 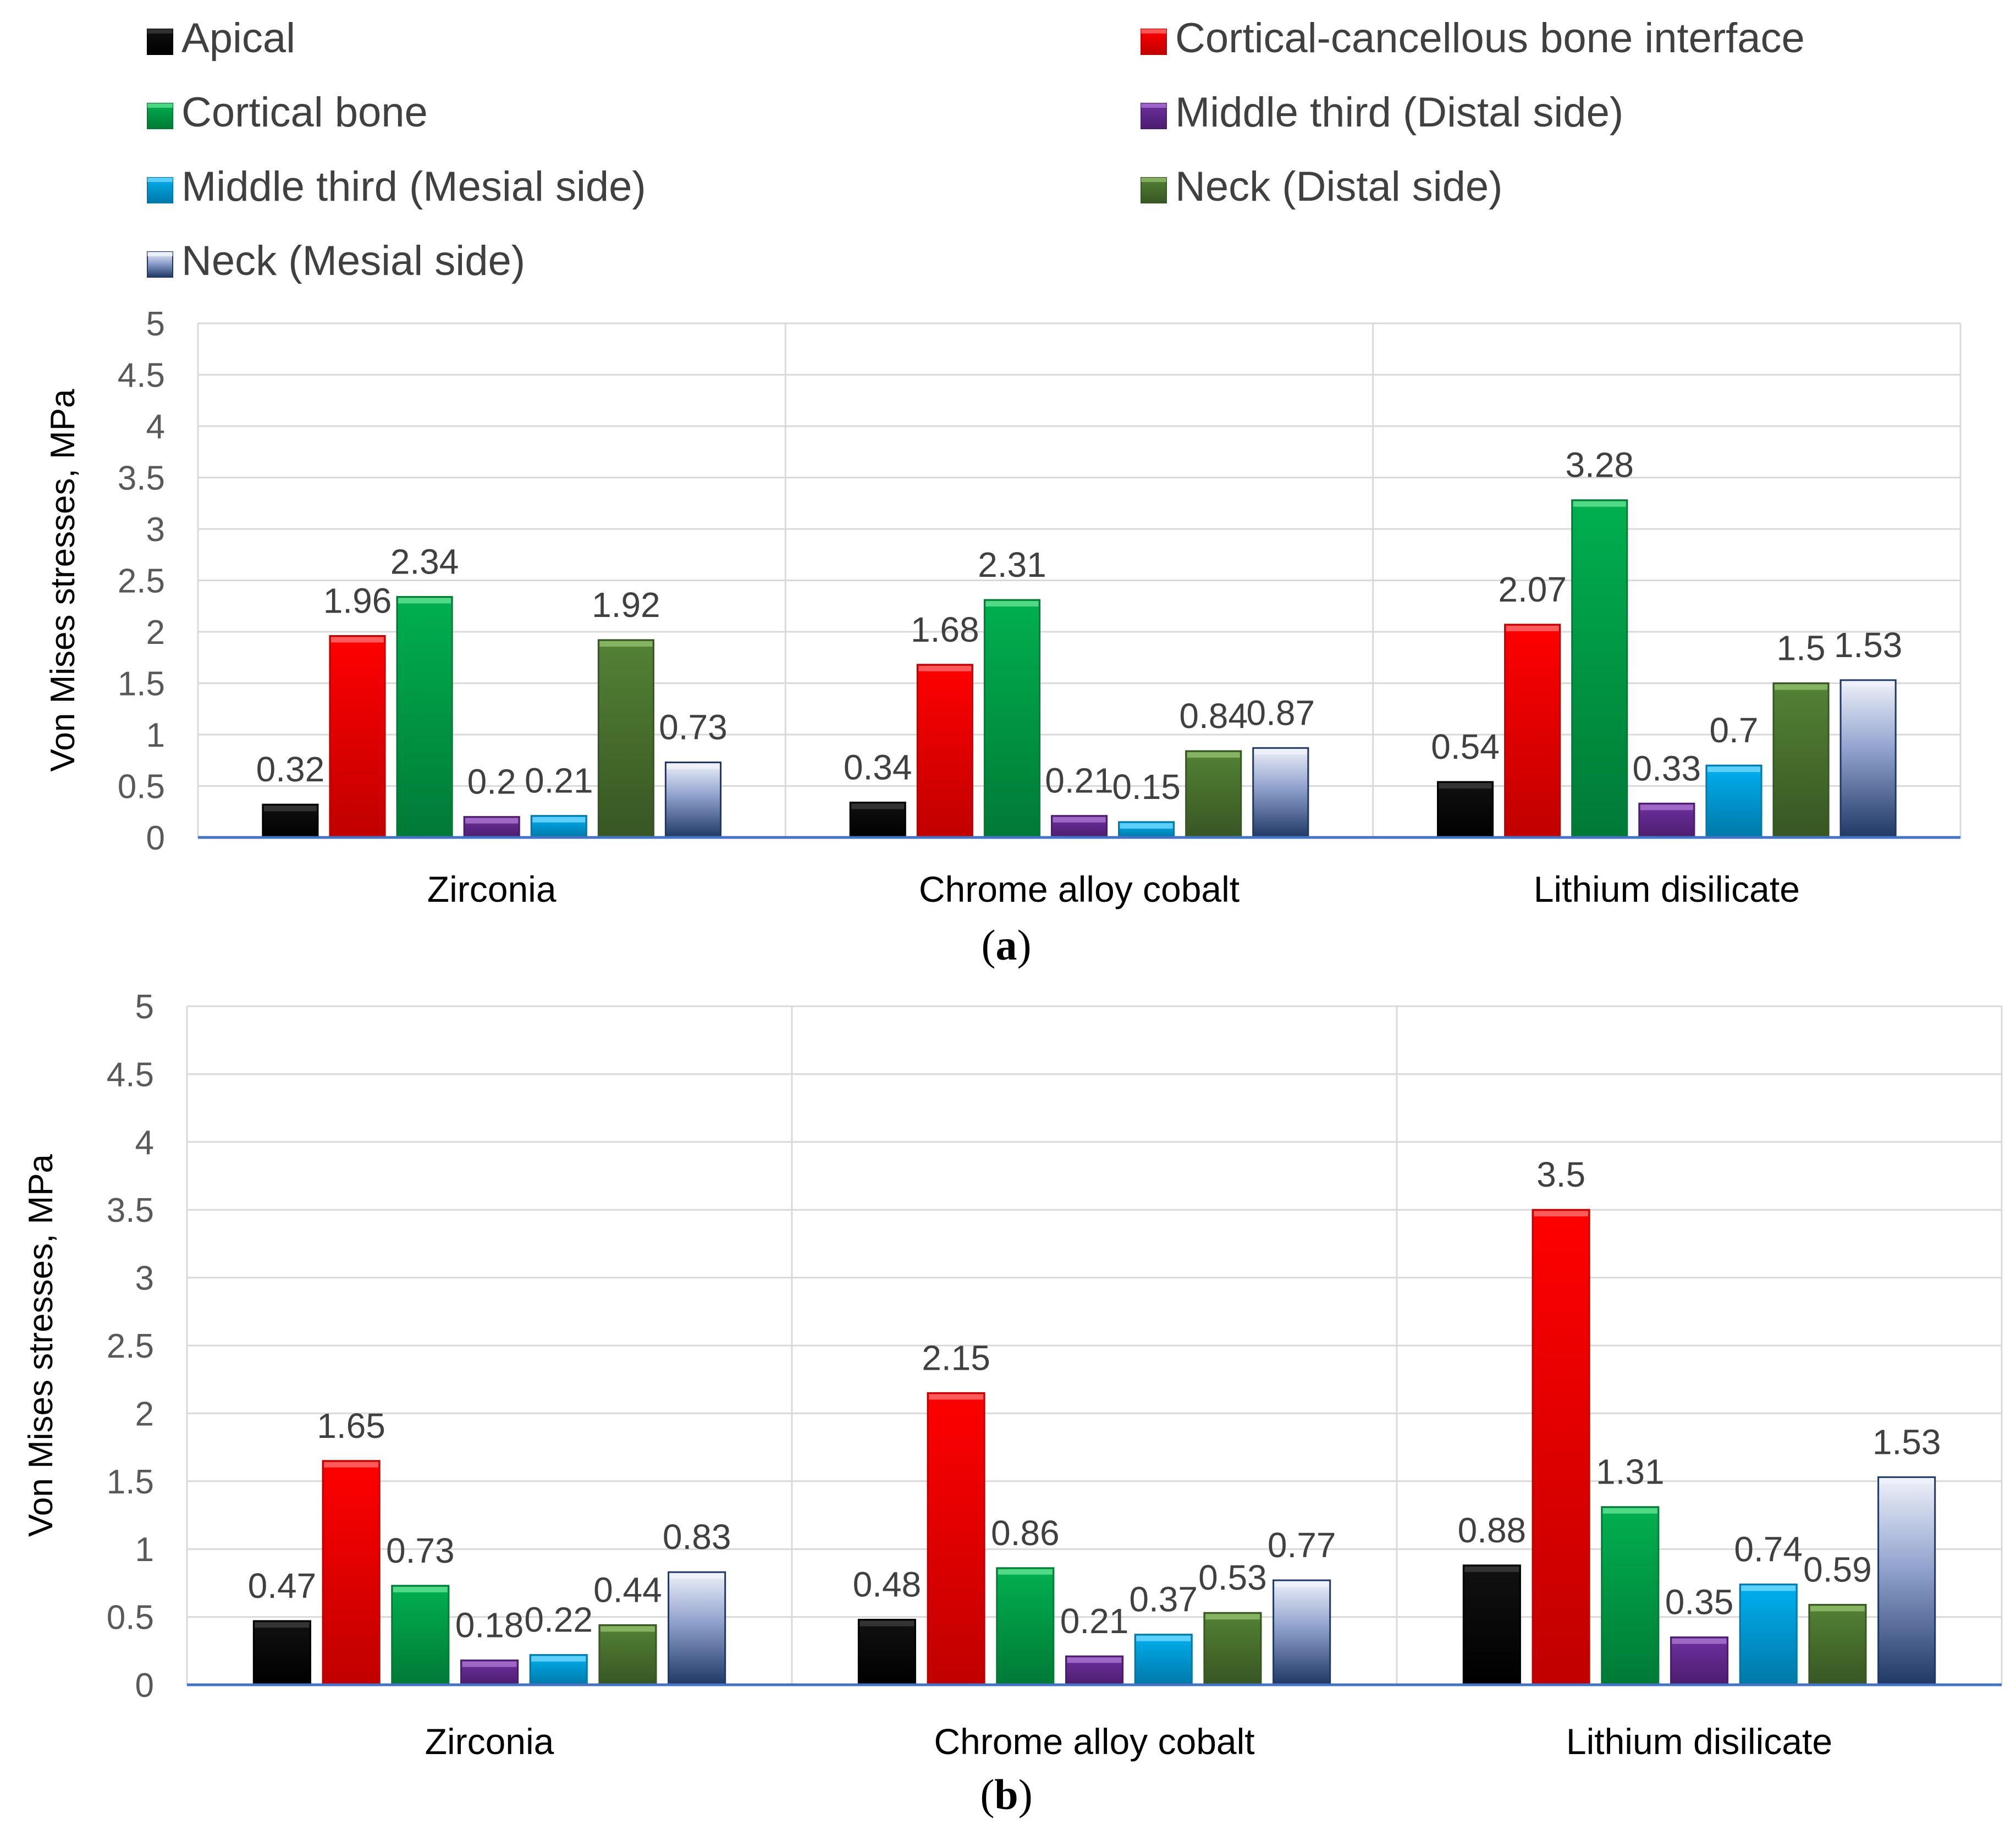 I want to click on data-label: 0.44, so click(x=627, y=1590).